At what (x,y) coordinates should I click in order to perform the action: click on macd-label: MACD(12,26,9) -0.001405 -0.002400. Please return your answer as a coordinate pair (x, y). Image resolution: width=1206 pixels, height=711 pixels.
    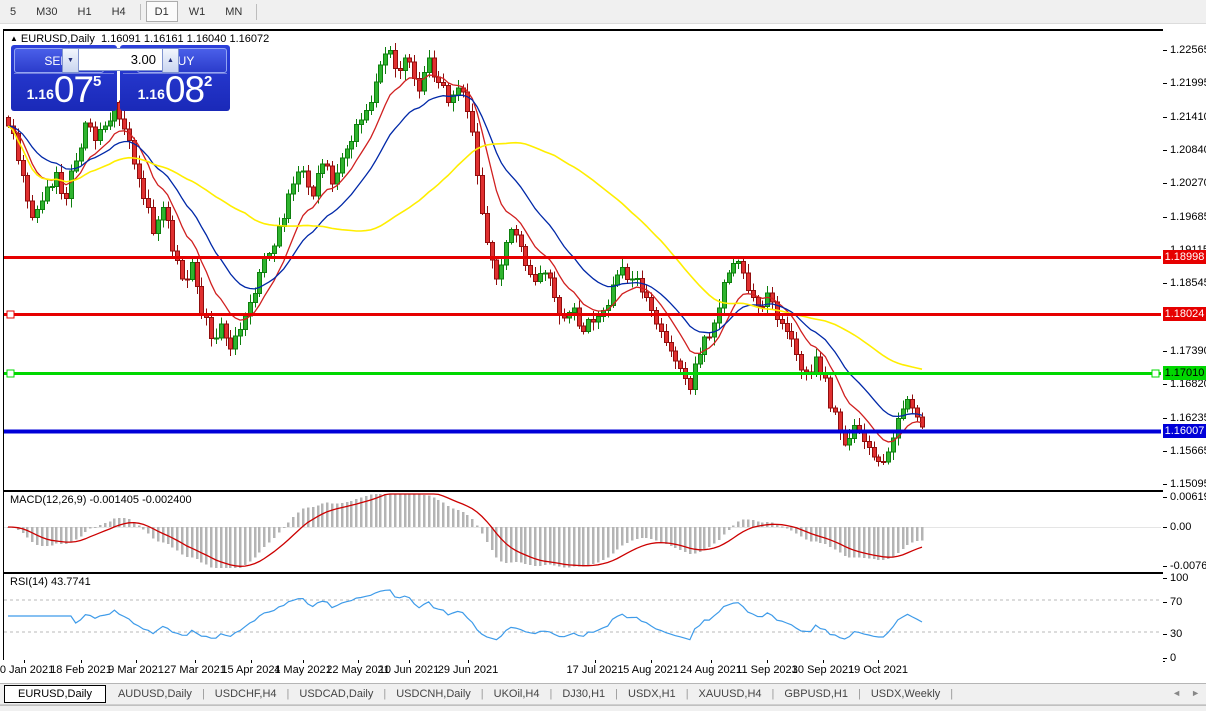
    Looking at the image, I should click on (101, 500).